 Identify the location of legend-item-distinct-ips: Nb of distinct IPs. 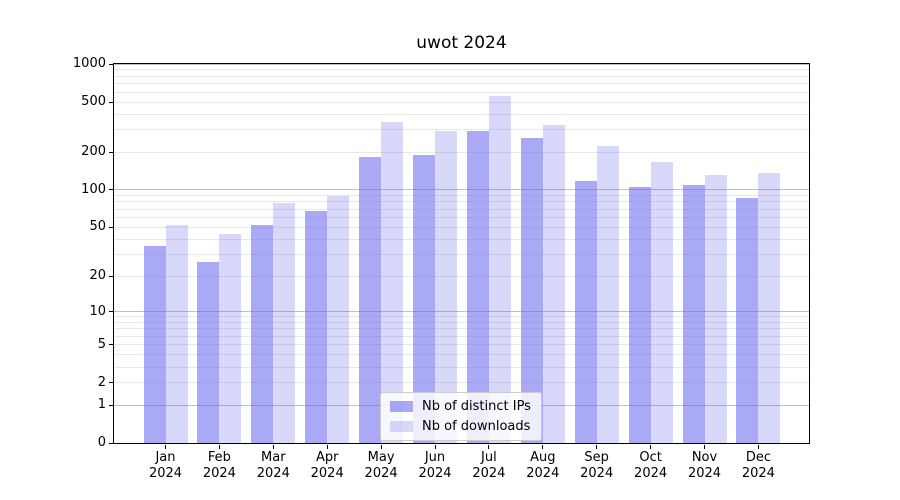
(460, 406).